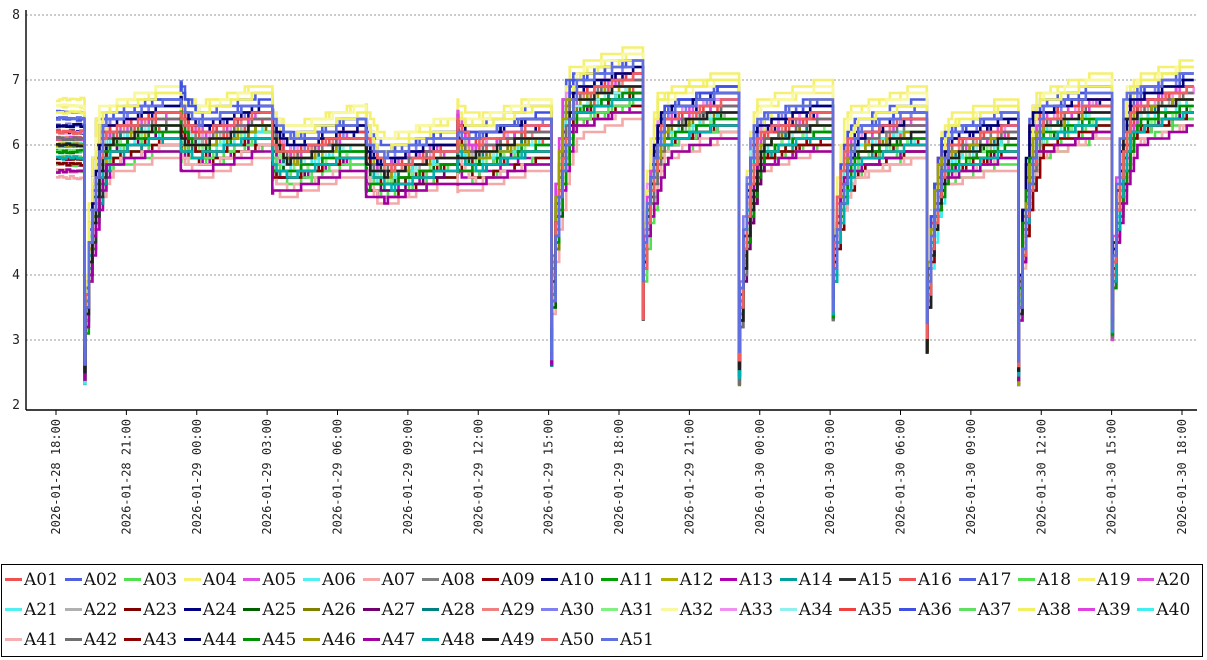 This screenshot has height=660, width=1207. Describe the element at coordinates (577, 580) in the screenshot. I see `legend-label: A10` at that location.